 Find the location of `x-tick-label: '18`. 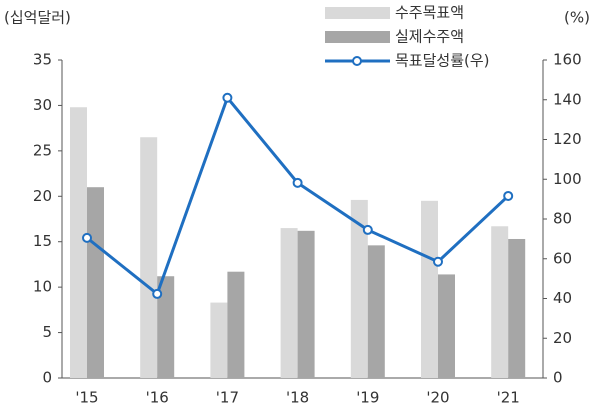

x-tick-label: '18 is located at coordinates (297, 398).